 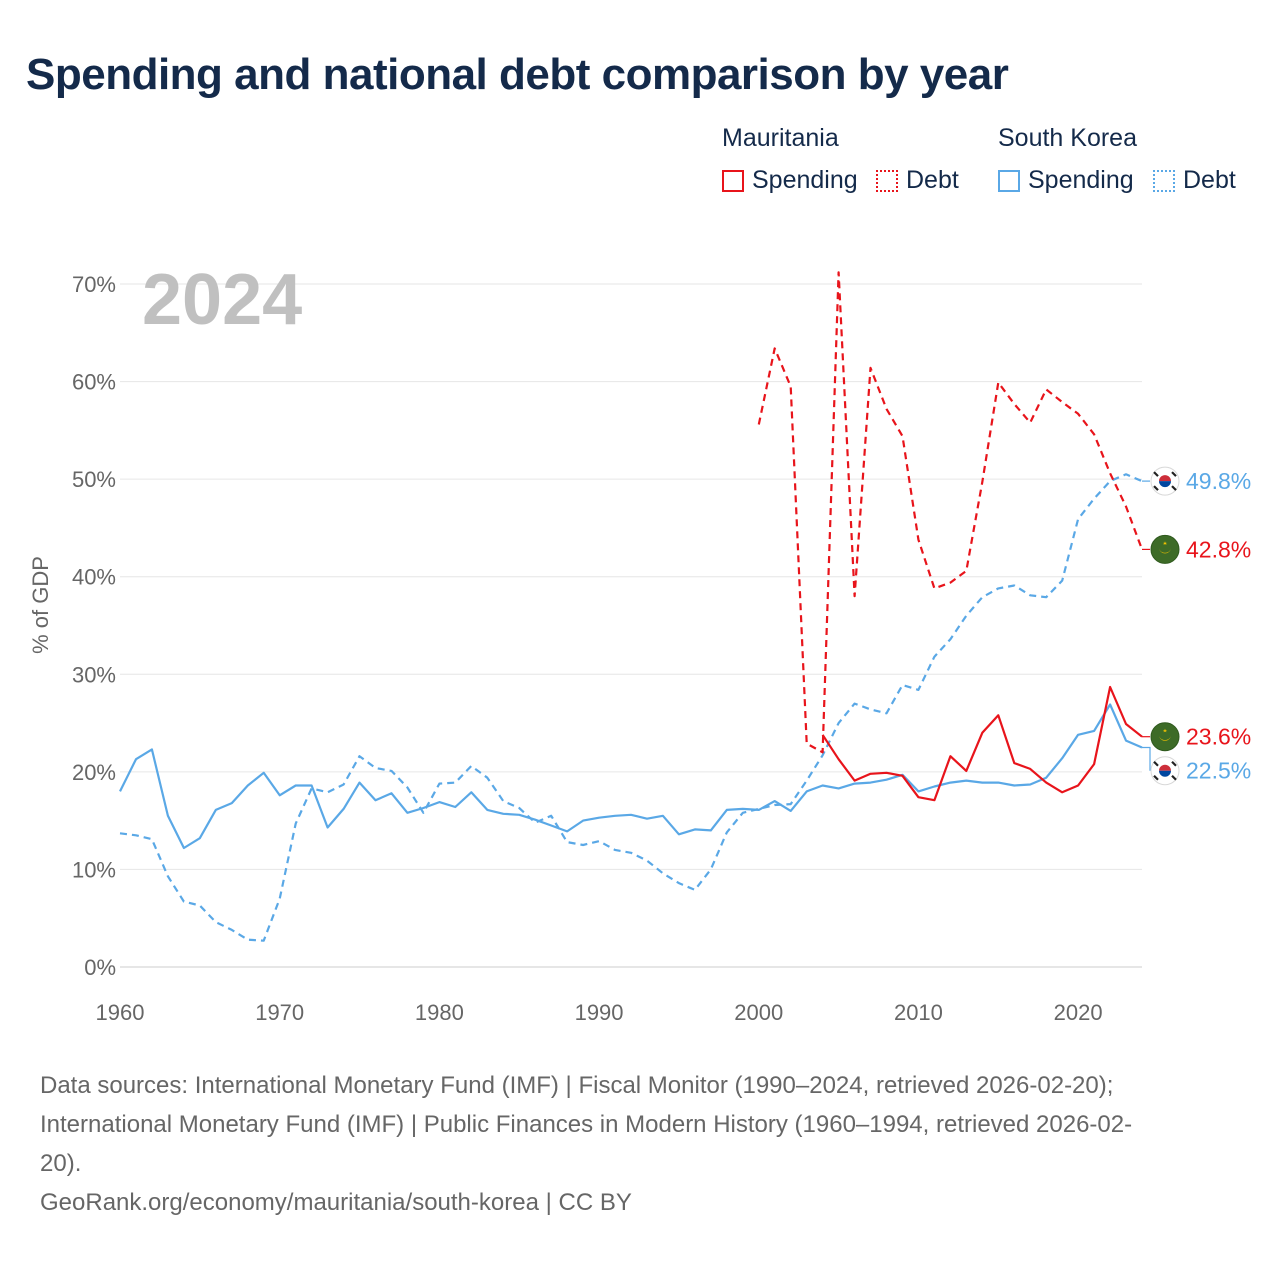 What do you see at coordinates (94, 869) in the screenshot?
I see `y-tick-label: 10%` at bounding box center [94, 869].